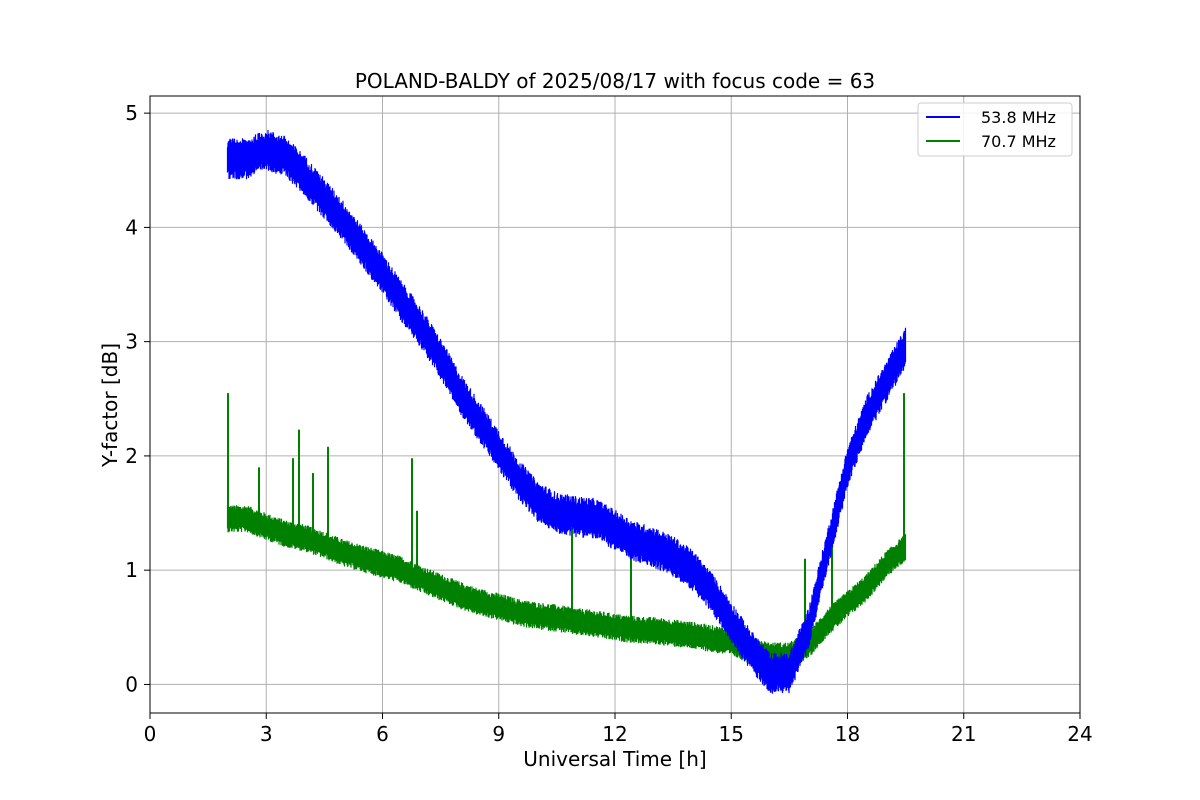  What do you see at coordinates (847, 734) in the screenshot?
I see `x-tick-label: 18` at bounding box center [847, 734].